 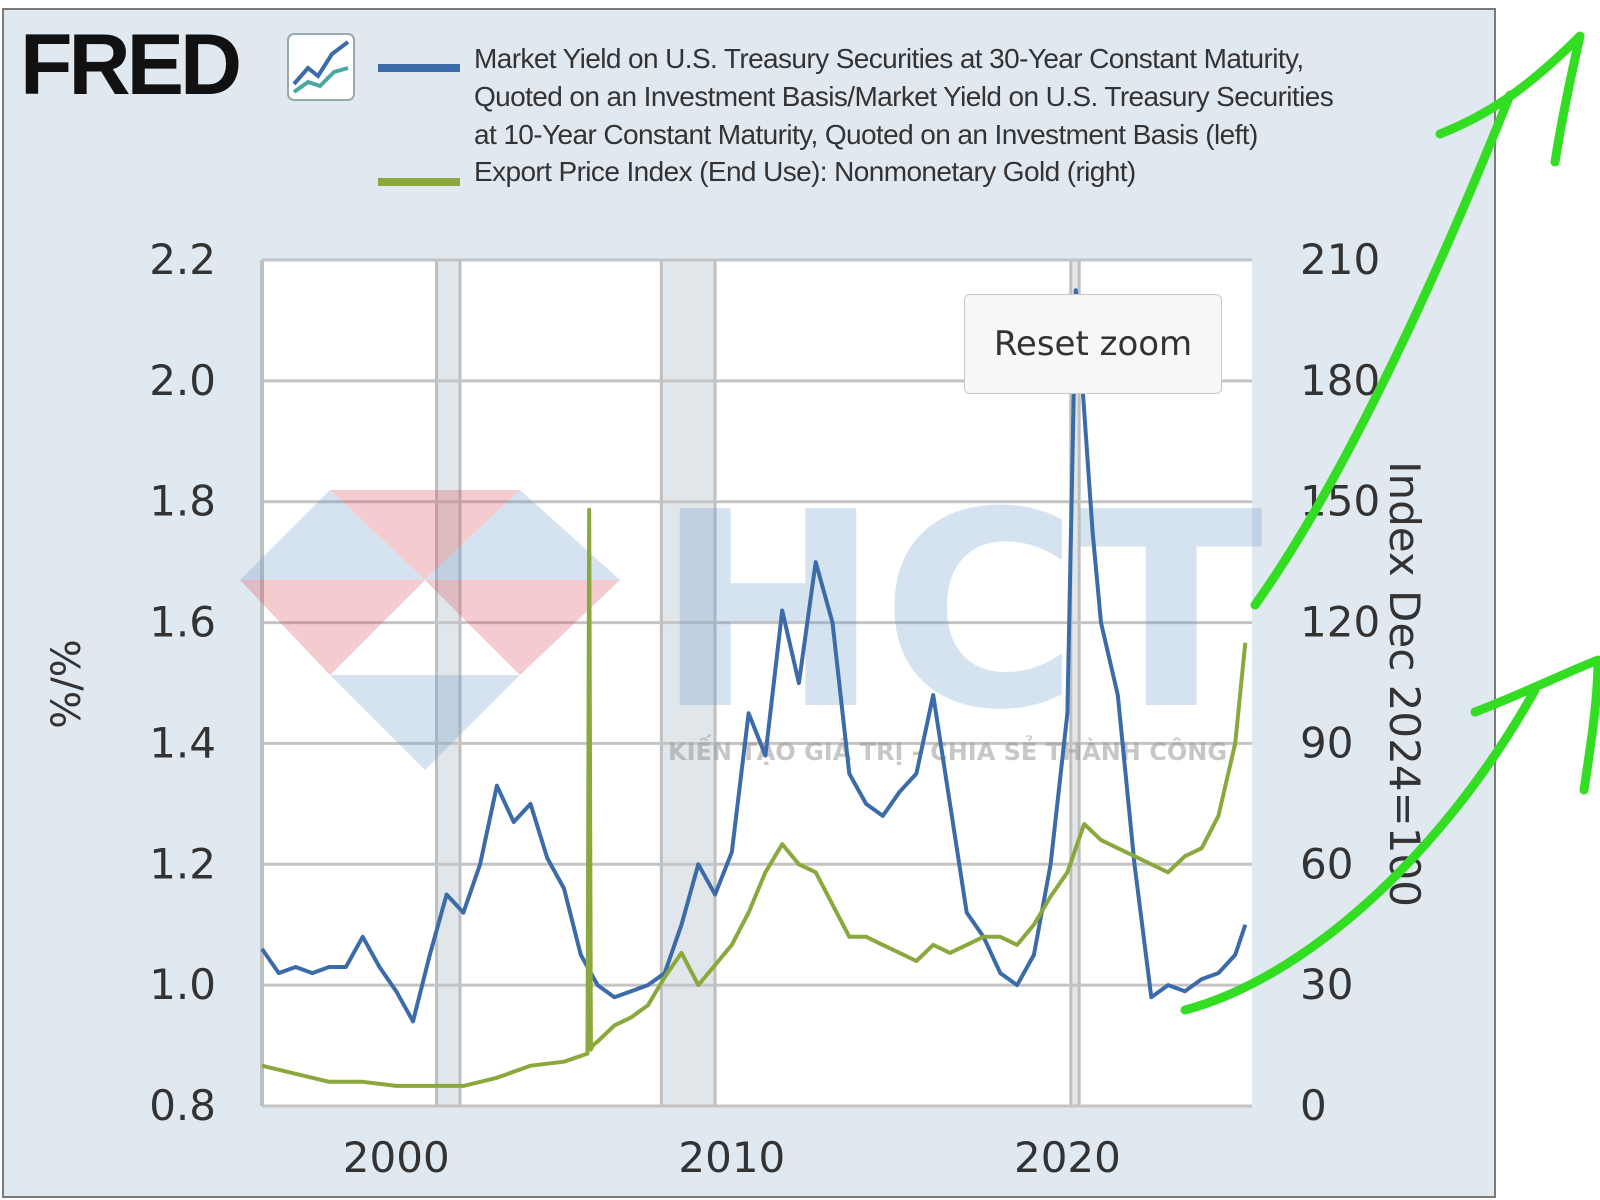 What do you see at coordinates (1340, 622) in the screenshot?
I see `y-right-tick-4: 120` at bounding box center [1340, 622].